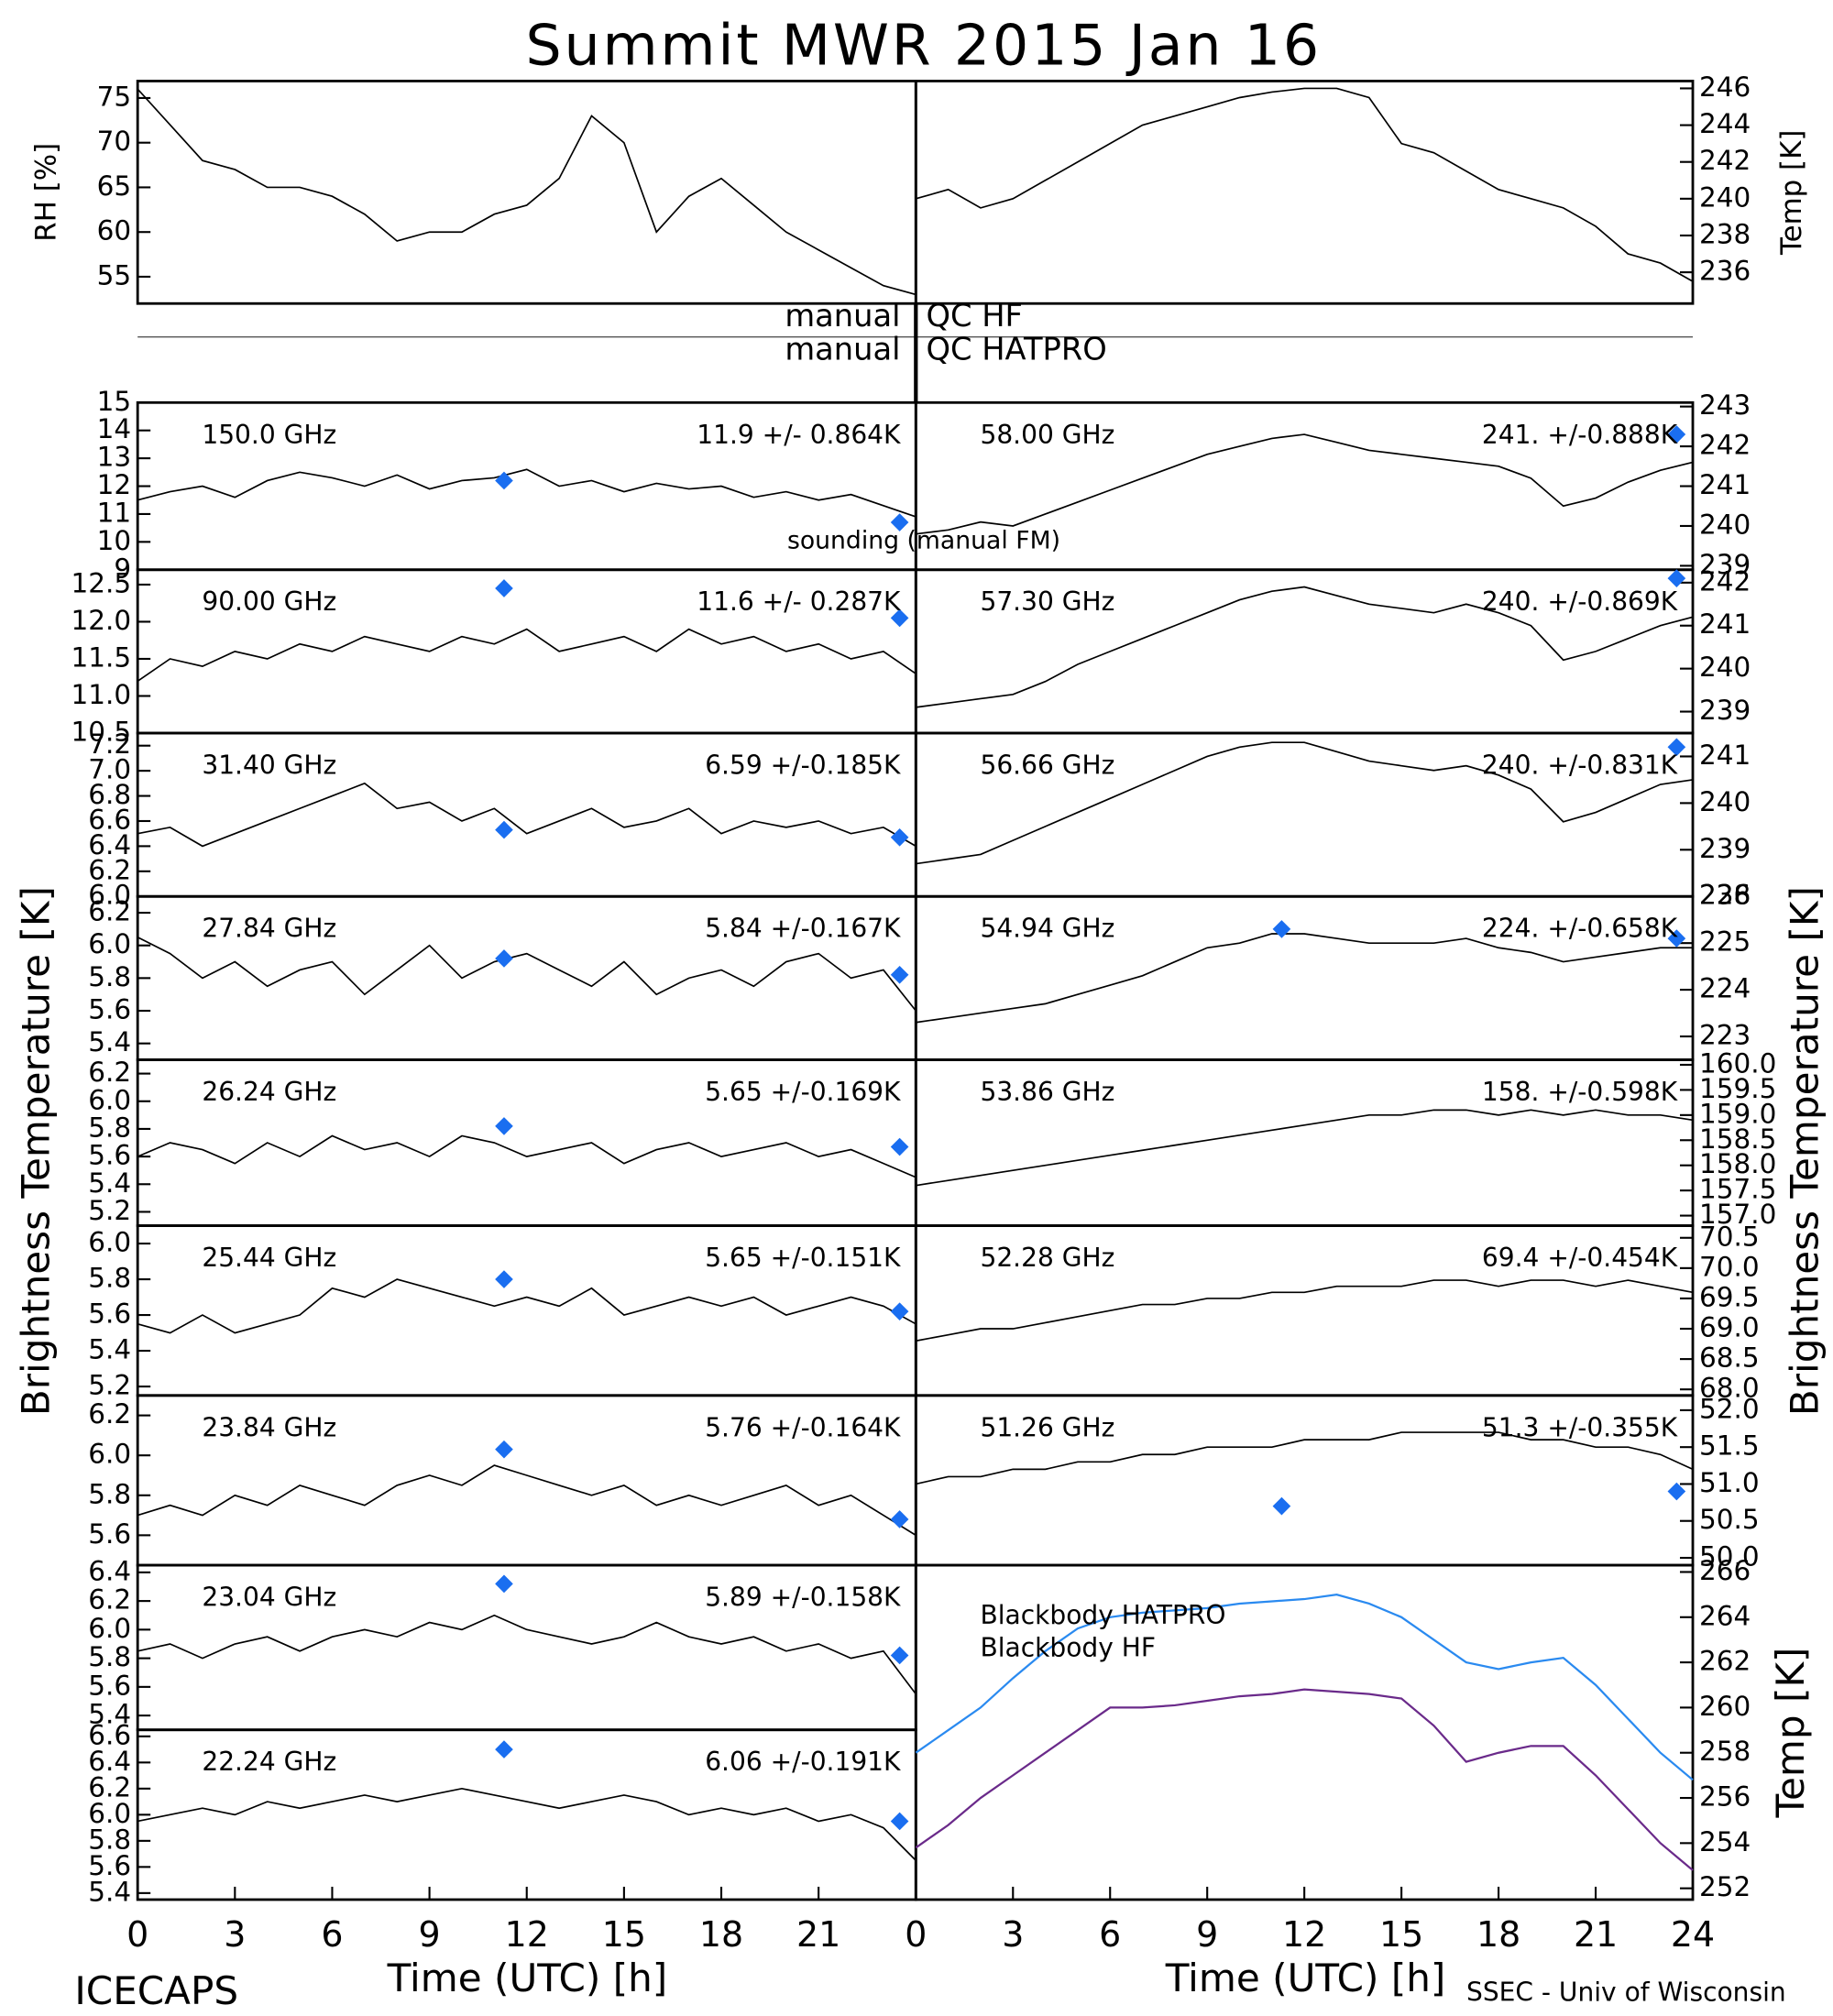  What do you see at coordinates (114, 274) in the screenshot?
I see `y-tick-label: 55` at bounding box center [114, 274].